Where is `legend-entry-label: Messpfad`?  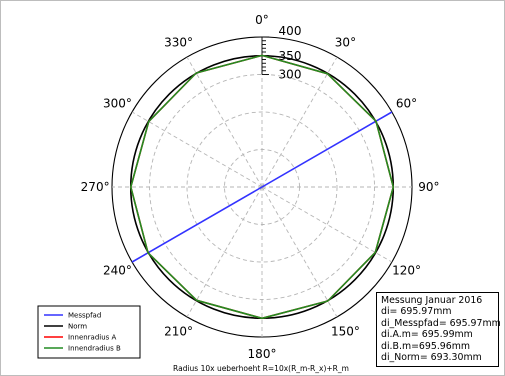
legend-entry-label: Messpfad is located at coordinates (84, 316).